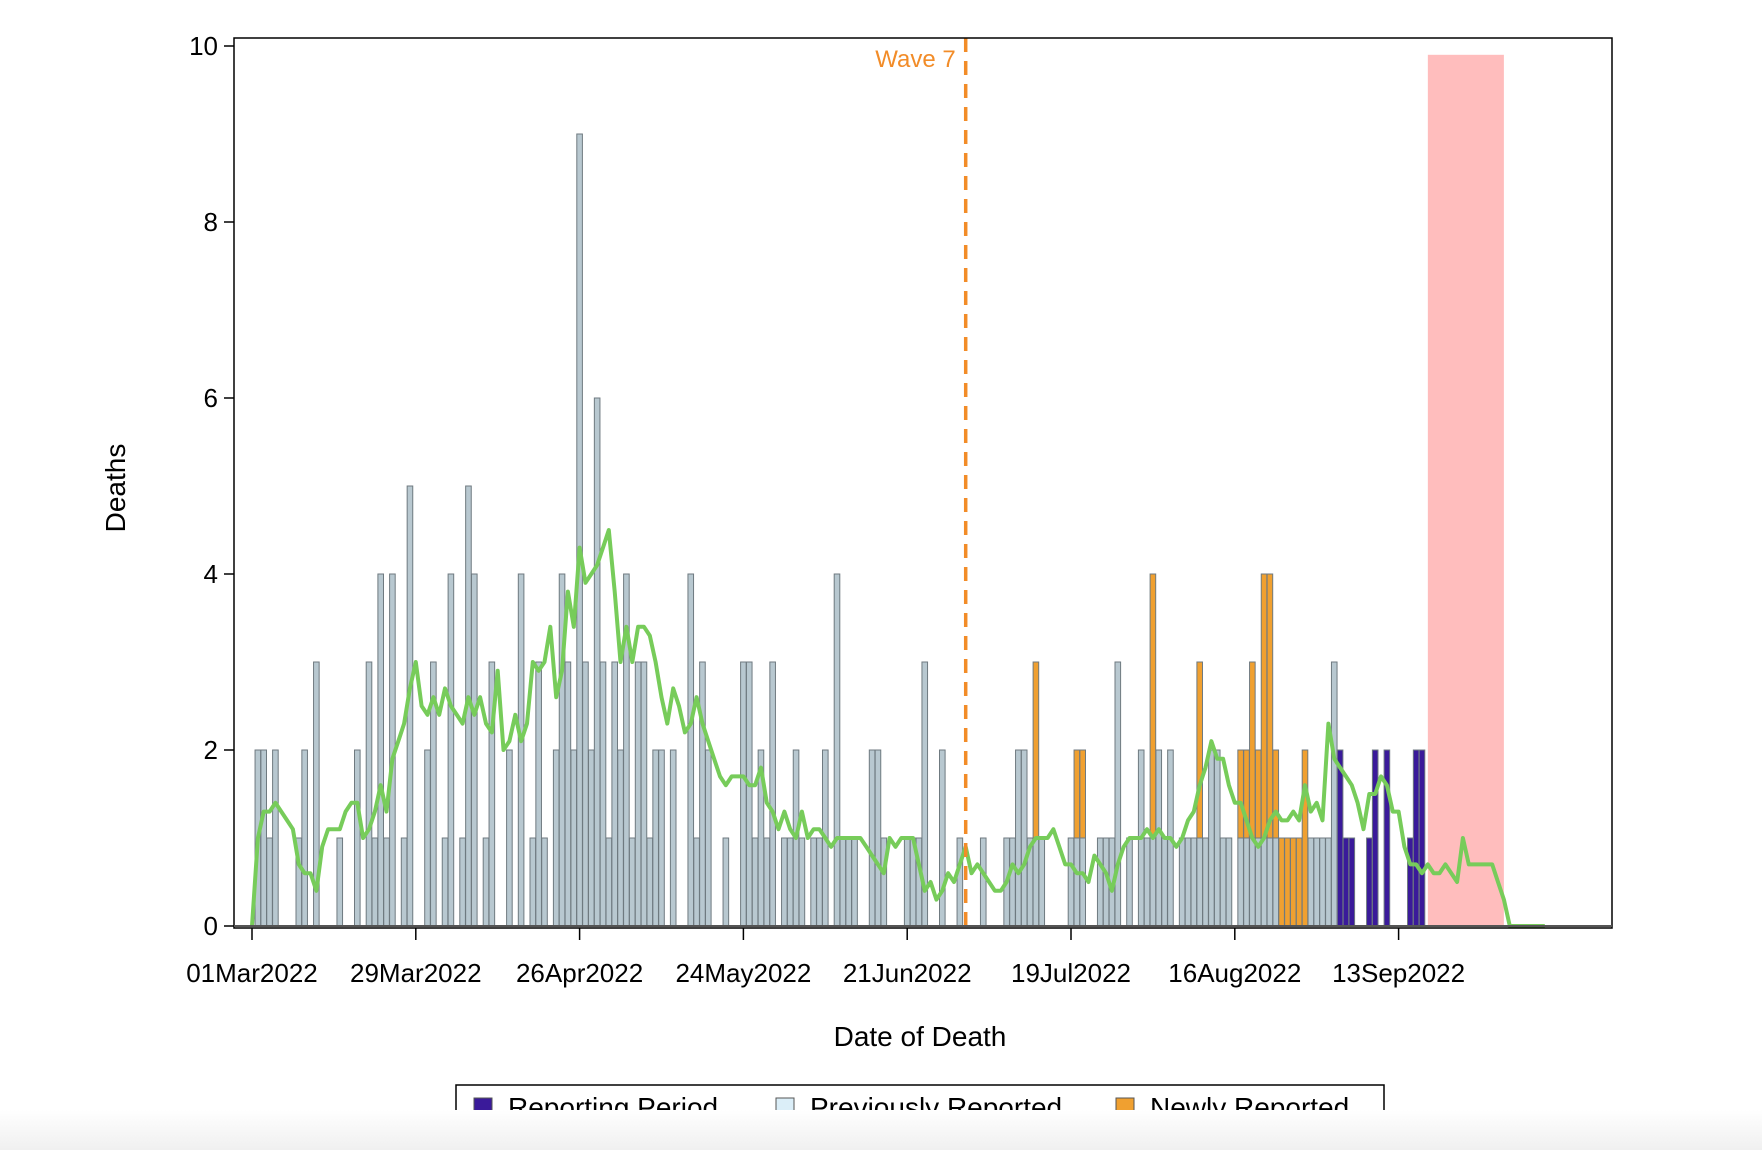 The image size is (1762, 1155). I want to click on y-tick-label: 8, so click(211, 222).